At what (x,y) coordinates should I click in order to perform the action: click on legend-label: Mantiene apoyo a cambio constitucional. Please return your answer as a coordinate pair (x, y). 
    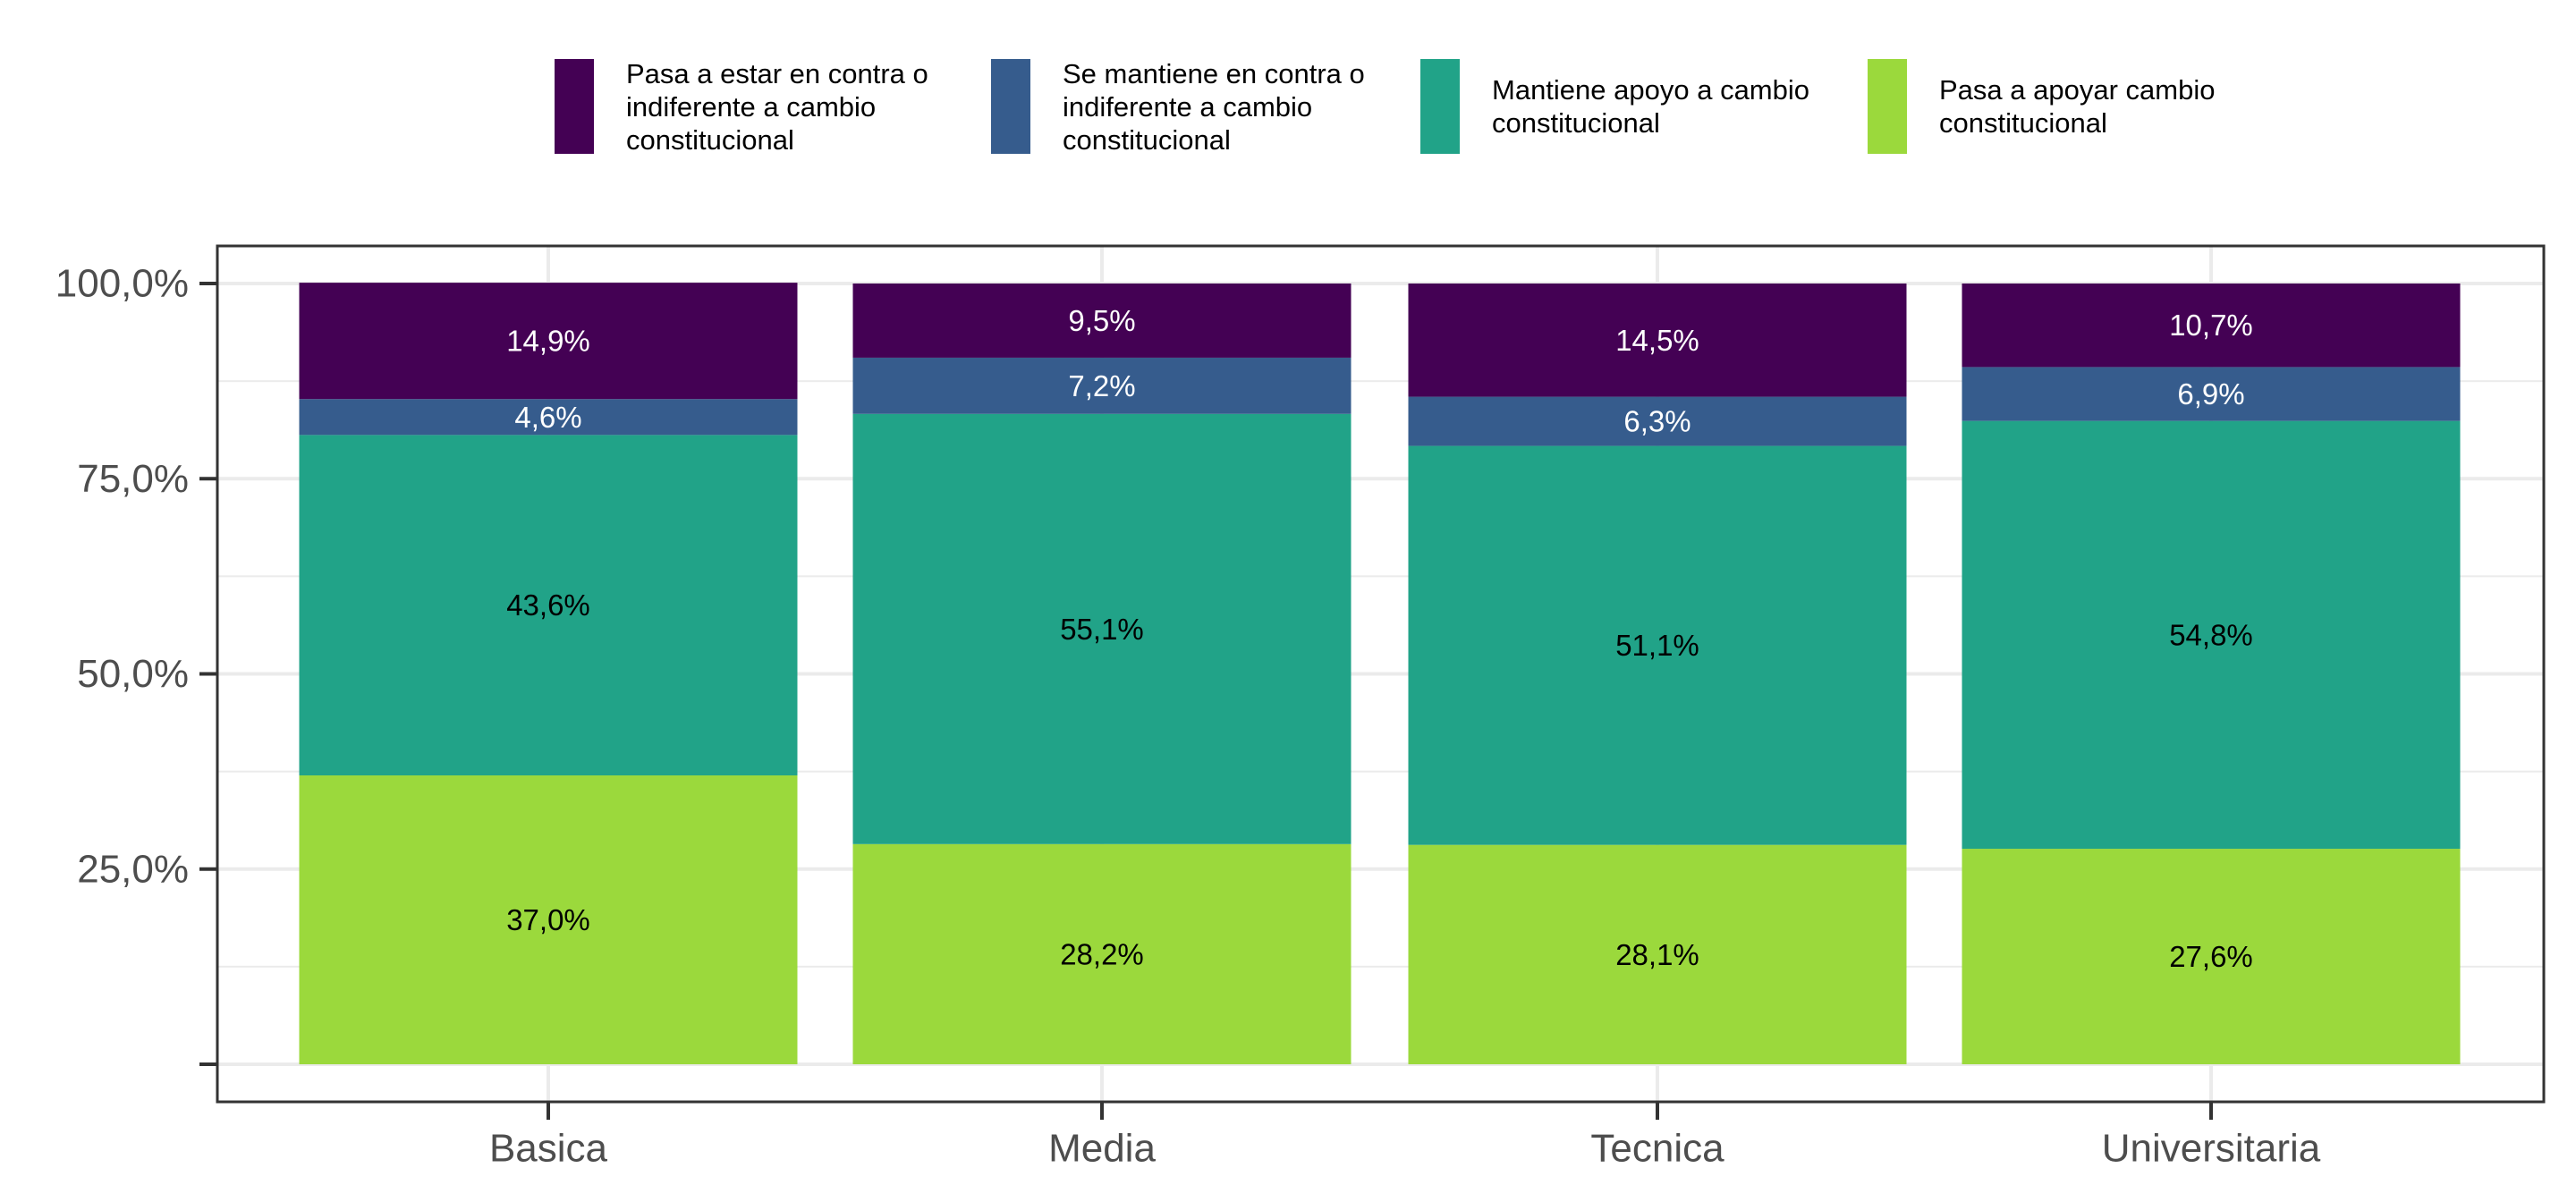
    Looking at the image, I should click on (1651, 106).